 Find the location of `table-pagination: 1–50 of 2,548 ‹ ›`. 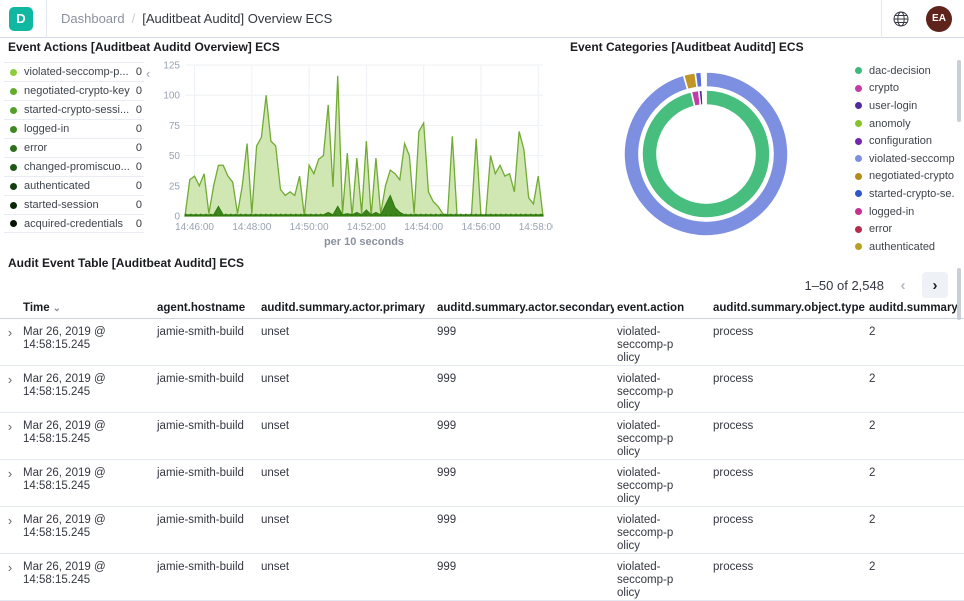

table-pagination: 1–50 of 2,548 ‹ › is located at coordinates (474, 285).